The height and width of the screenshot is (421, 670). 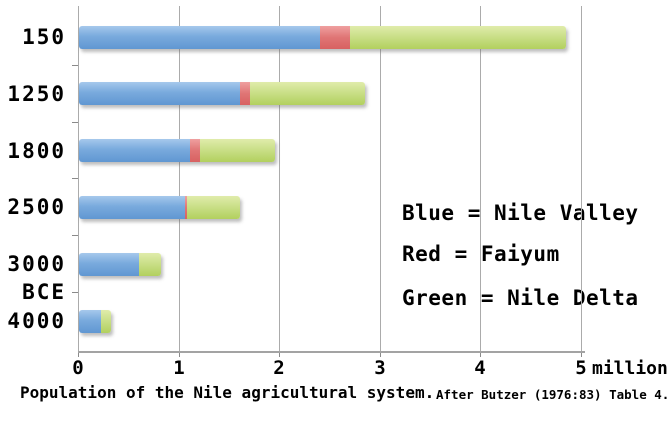 What do you see at coordinates (36, 151) in the screenshot?
I see `y-axis-label: 1800` at bounding box center [36, 151].